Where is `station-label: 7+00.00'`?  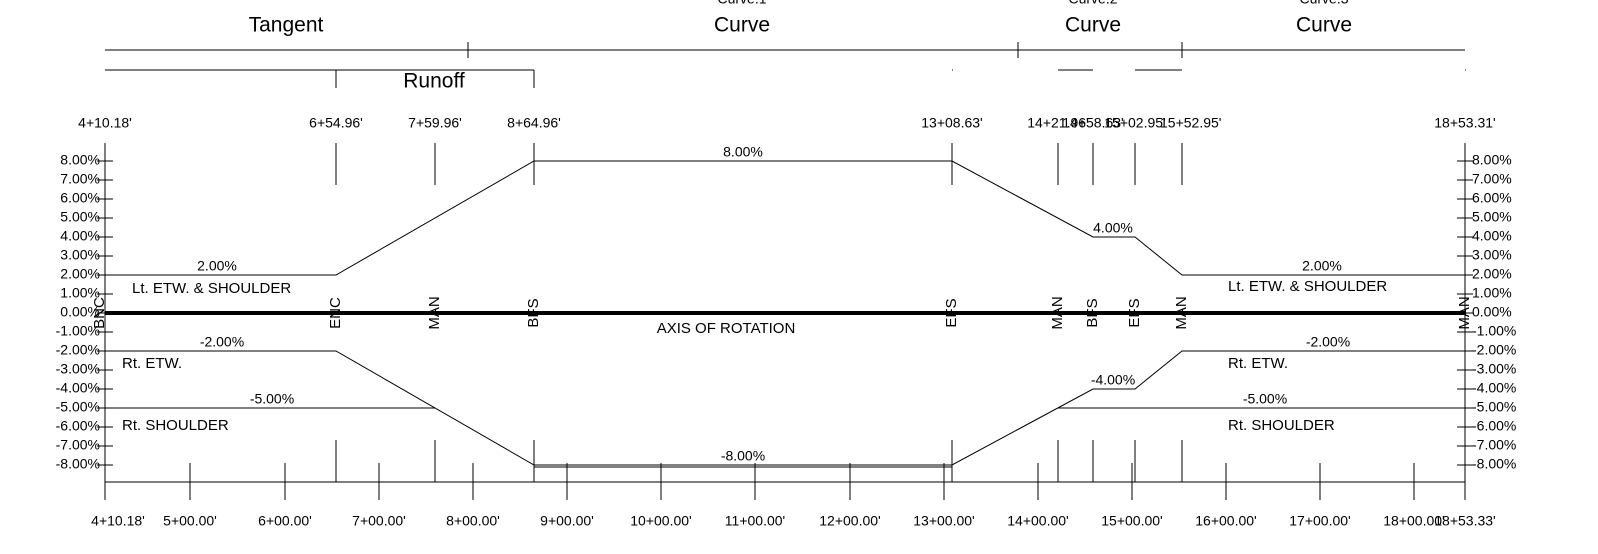 station-label: 7+00.00' is located at coordinates (379, 521).